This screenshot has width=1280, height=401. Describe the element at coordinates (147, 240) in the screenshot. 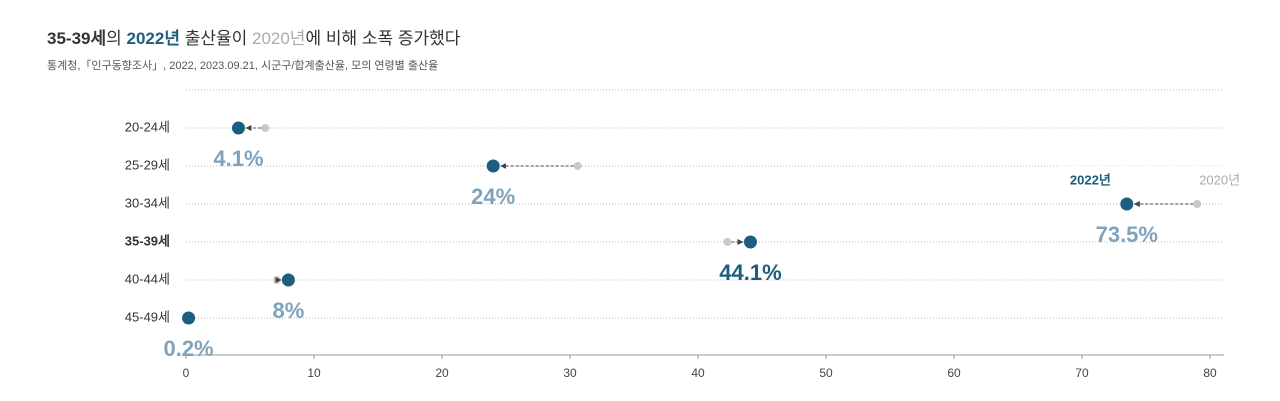

I see `y-tick-label: 35-39세` at that location.